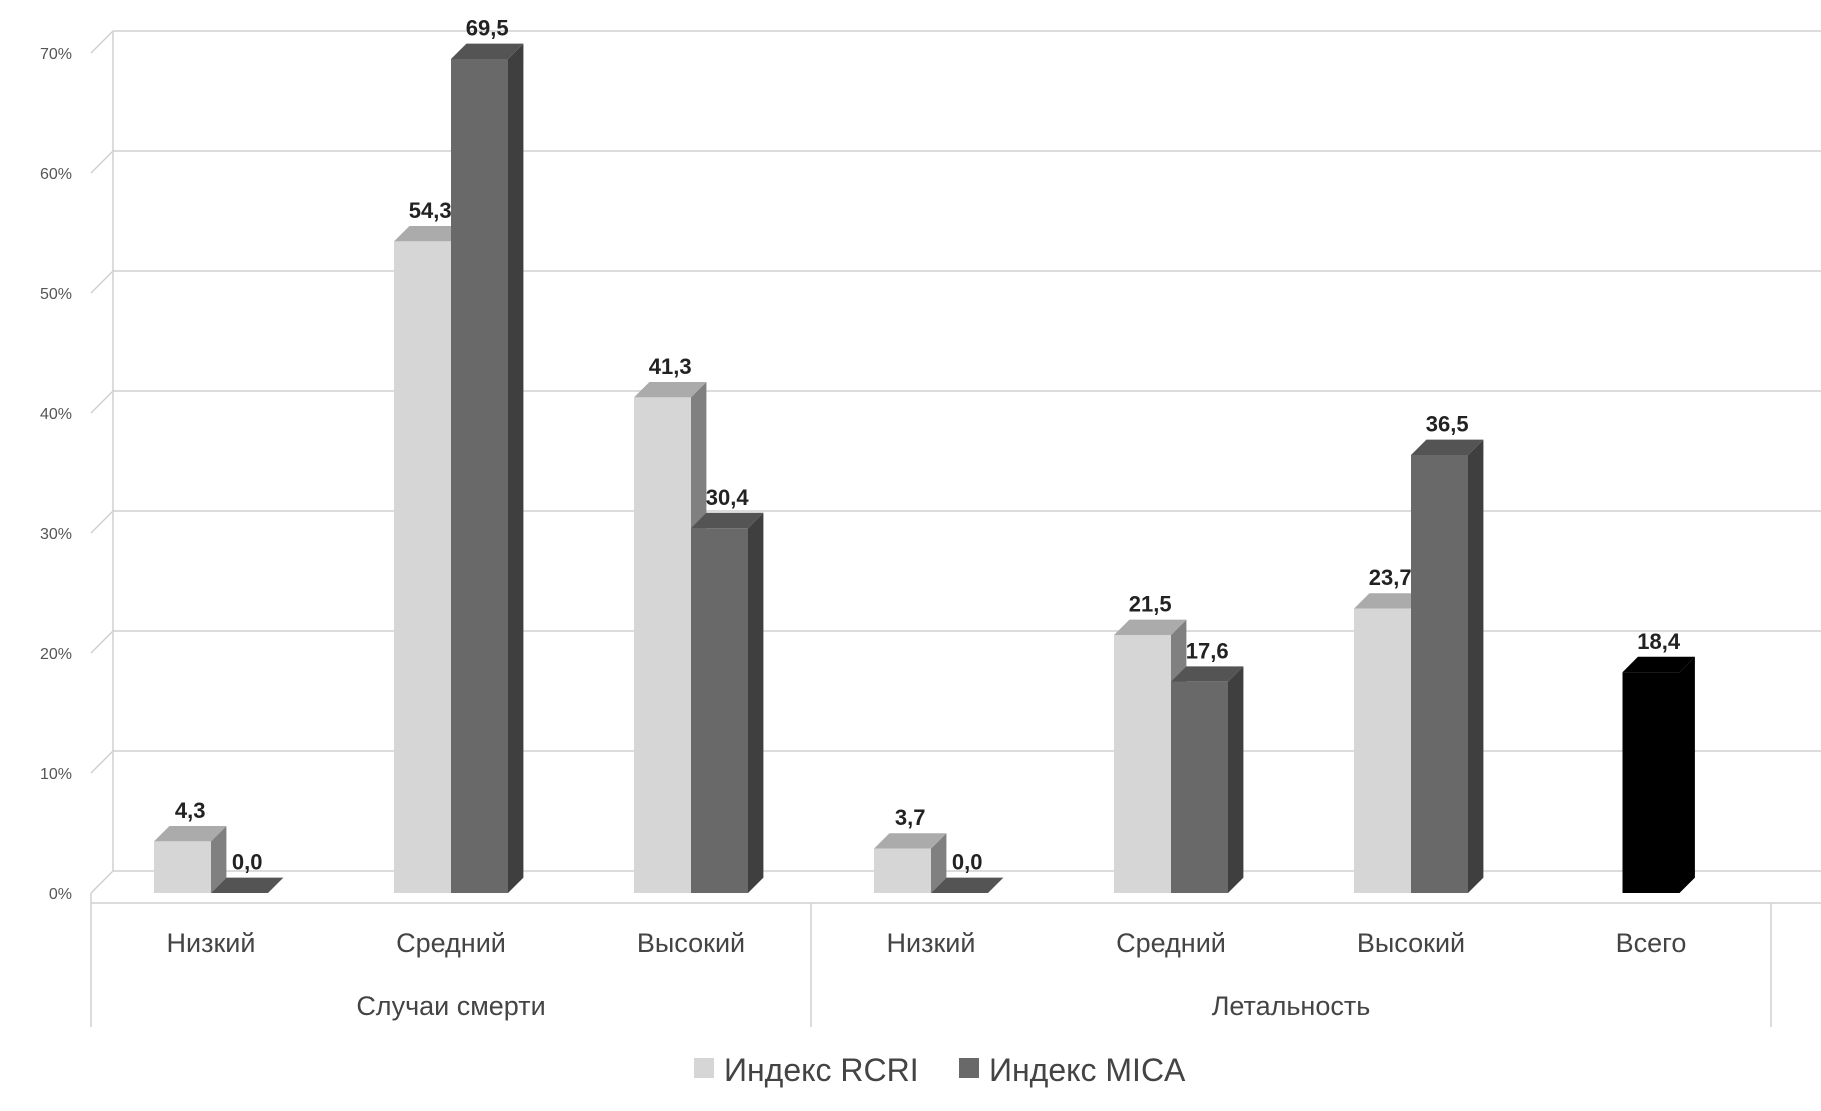 This screenshot has width=1821, height=1111. I want to click on group-label: Летальность, so click(1291, 1006).